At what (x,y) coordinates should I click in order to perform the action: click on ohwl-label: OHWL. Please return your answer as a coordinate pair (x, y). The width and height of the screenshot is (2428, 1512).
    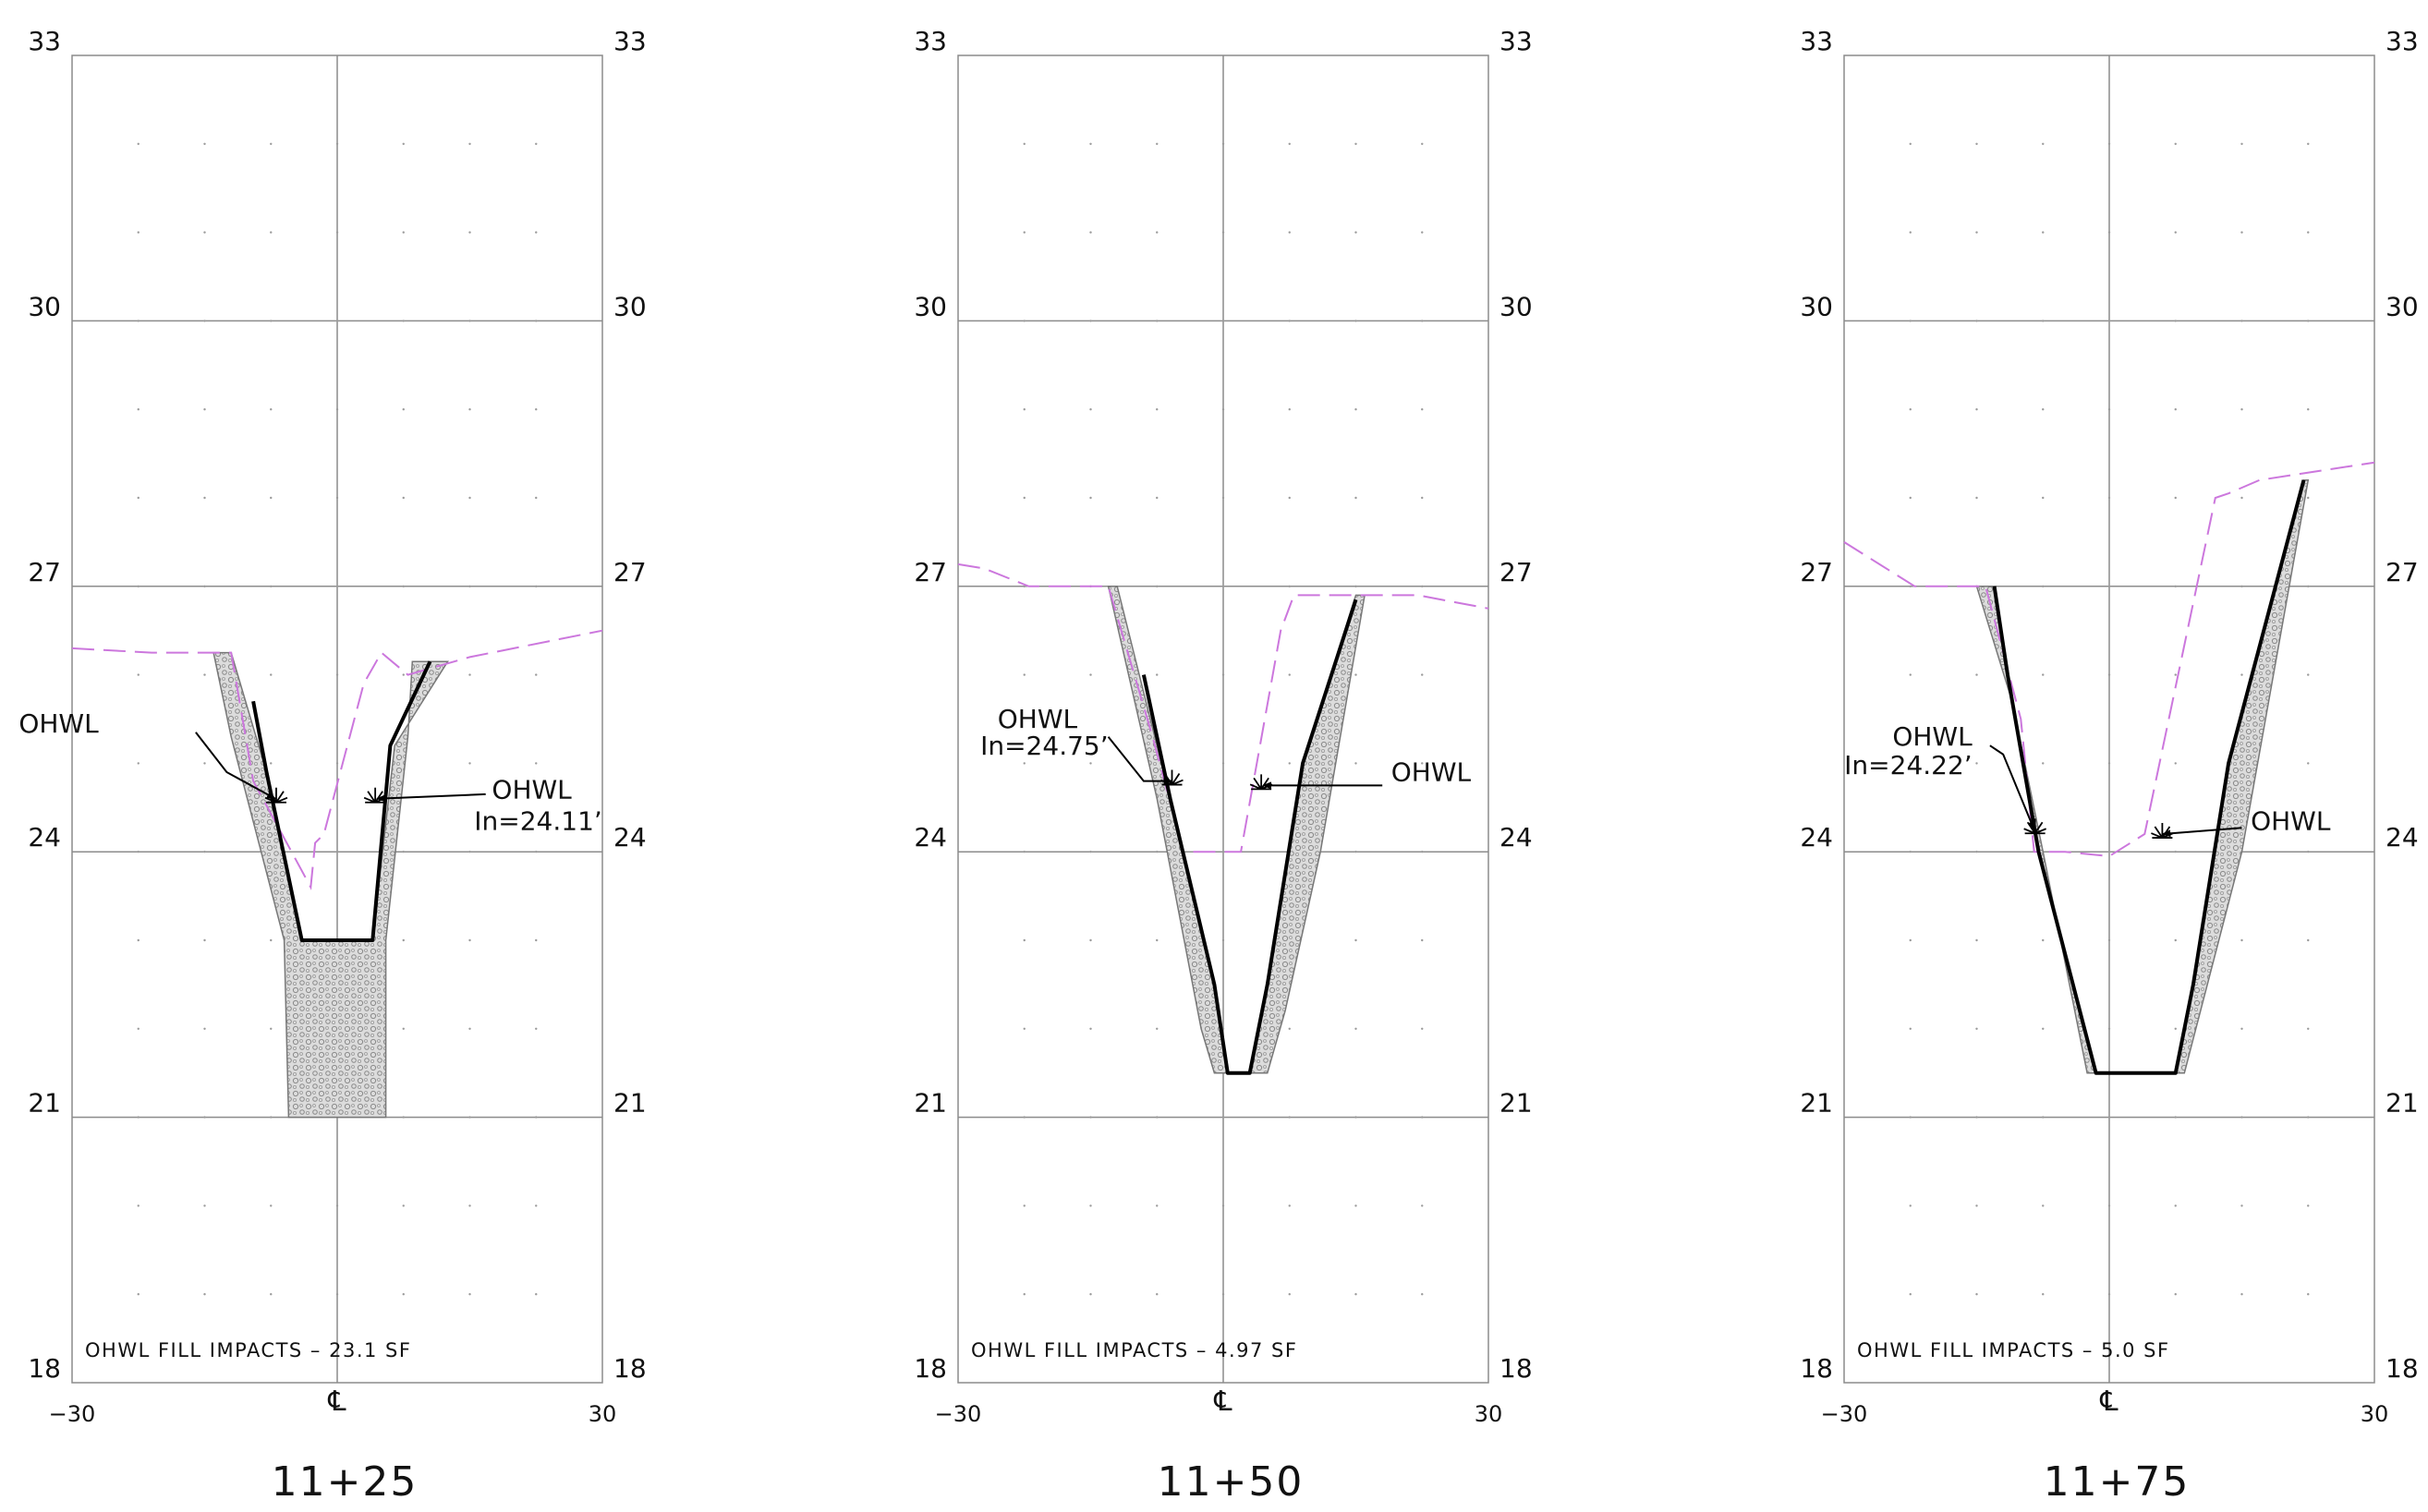
    Looking at the image, I should click on (1038, 719).